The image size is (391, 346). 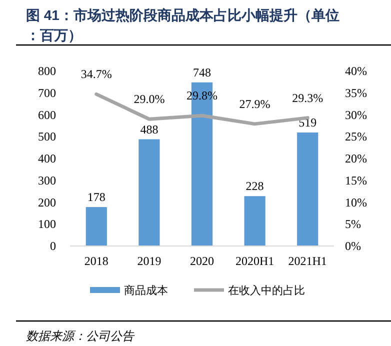 I want to click on data-label: 488, so click(x=149, y=129).